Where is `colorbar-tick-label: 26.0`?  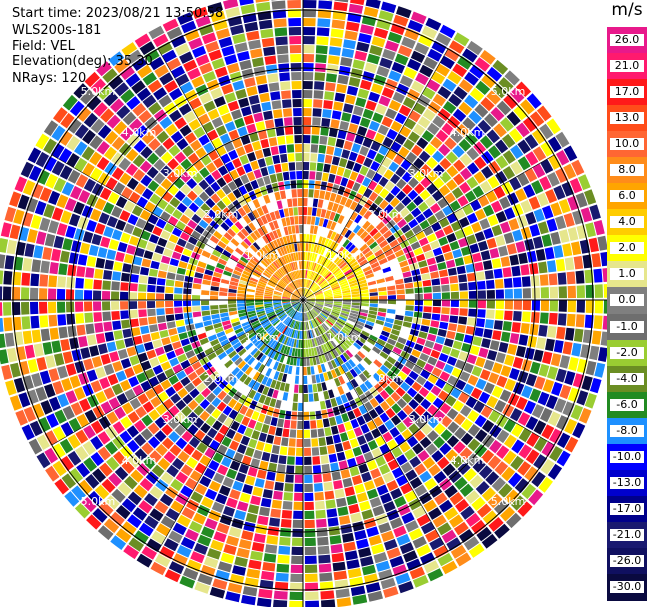
colorbar-tick-label: 26.0 is located at coordinates (627, 40).